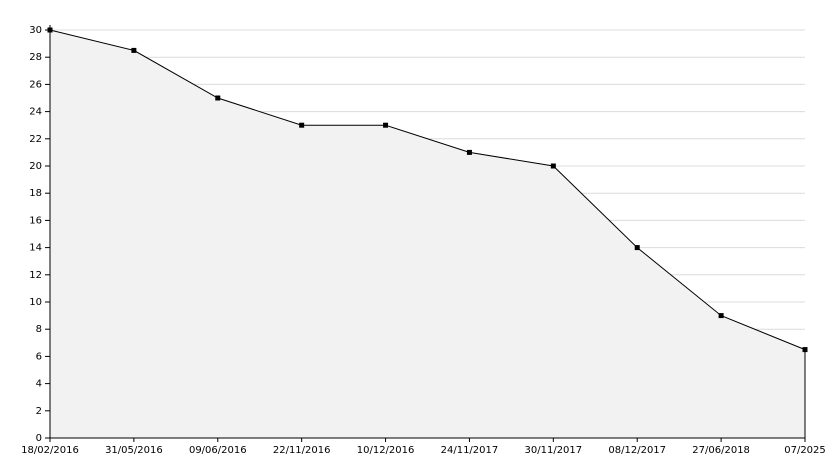  I want to click on y-tick-label: 18, so click(35, 193).